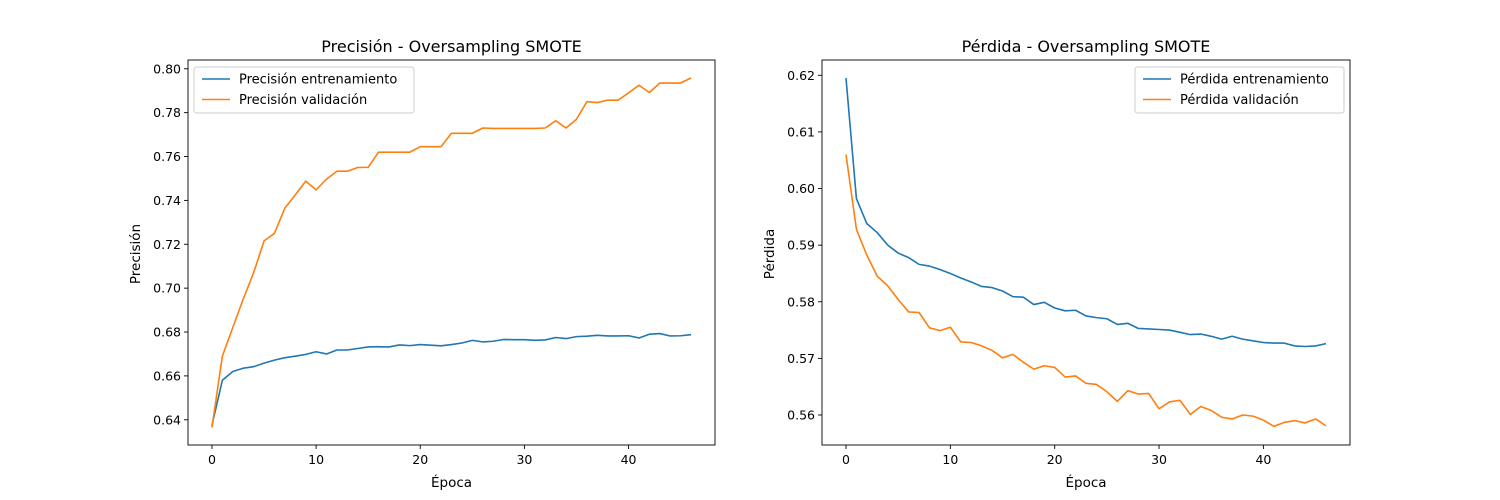  Describe the element at coordinates (801, 358) in the screenshot. I see `loss-y-tick-label: 0.57` at that location.